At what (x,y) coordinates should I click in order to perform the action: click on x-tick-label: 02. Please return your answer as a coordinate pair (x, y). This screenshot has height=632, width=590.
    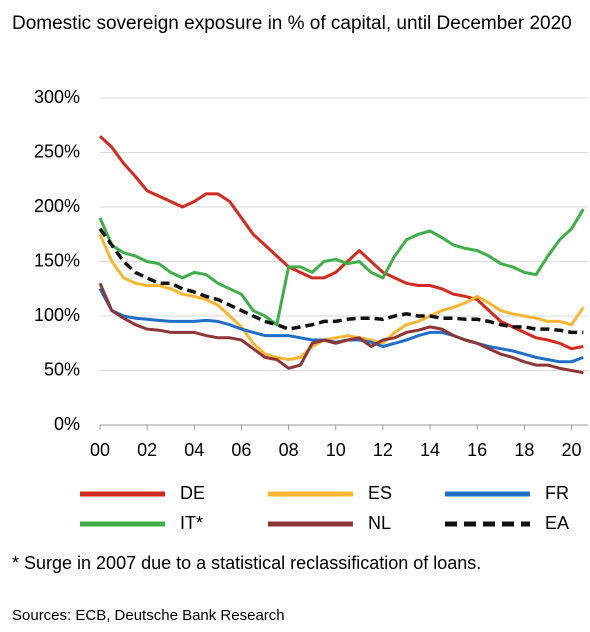
    Looking at the image, I should click on (147, 450).